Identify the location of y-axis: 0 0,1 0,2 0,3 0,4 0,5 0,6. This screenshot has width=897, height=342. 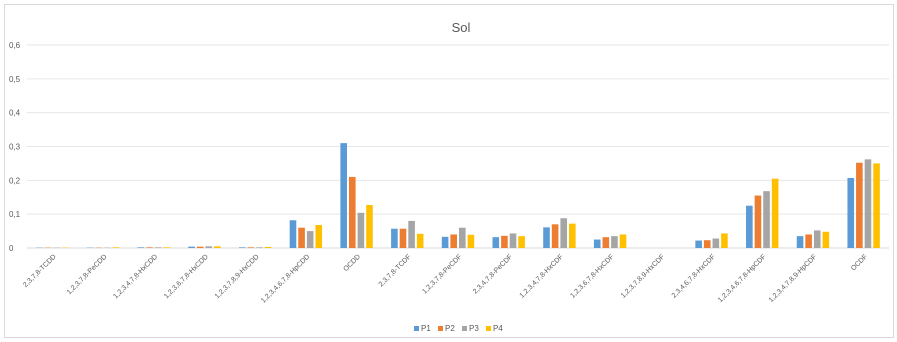
(15, 147).